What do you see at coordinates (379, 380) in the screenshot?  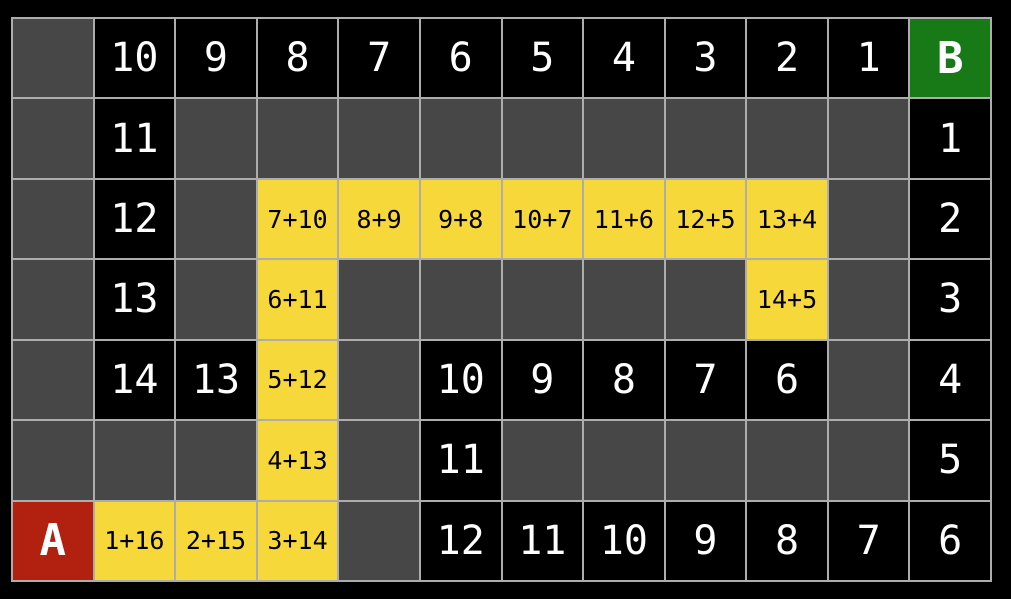 I see `grid-cell-empty-r4-c4` at bounding box center [379, 380].